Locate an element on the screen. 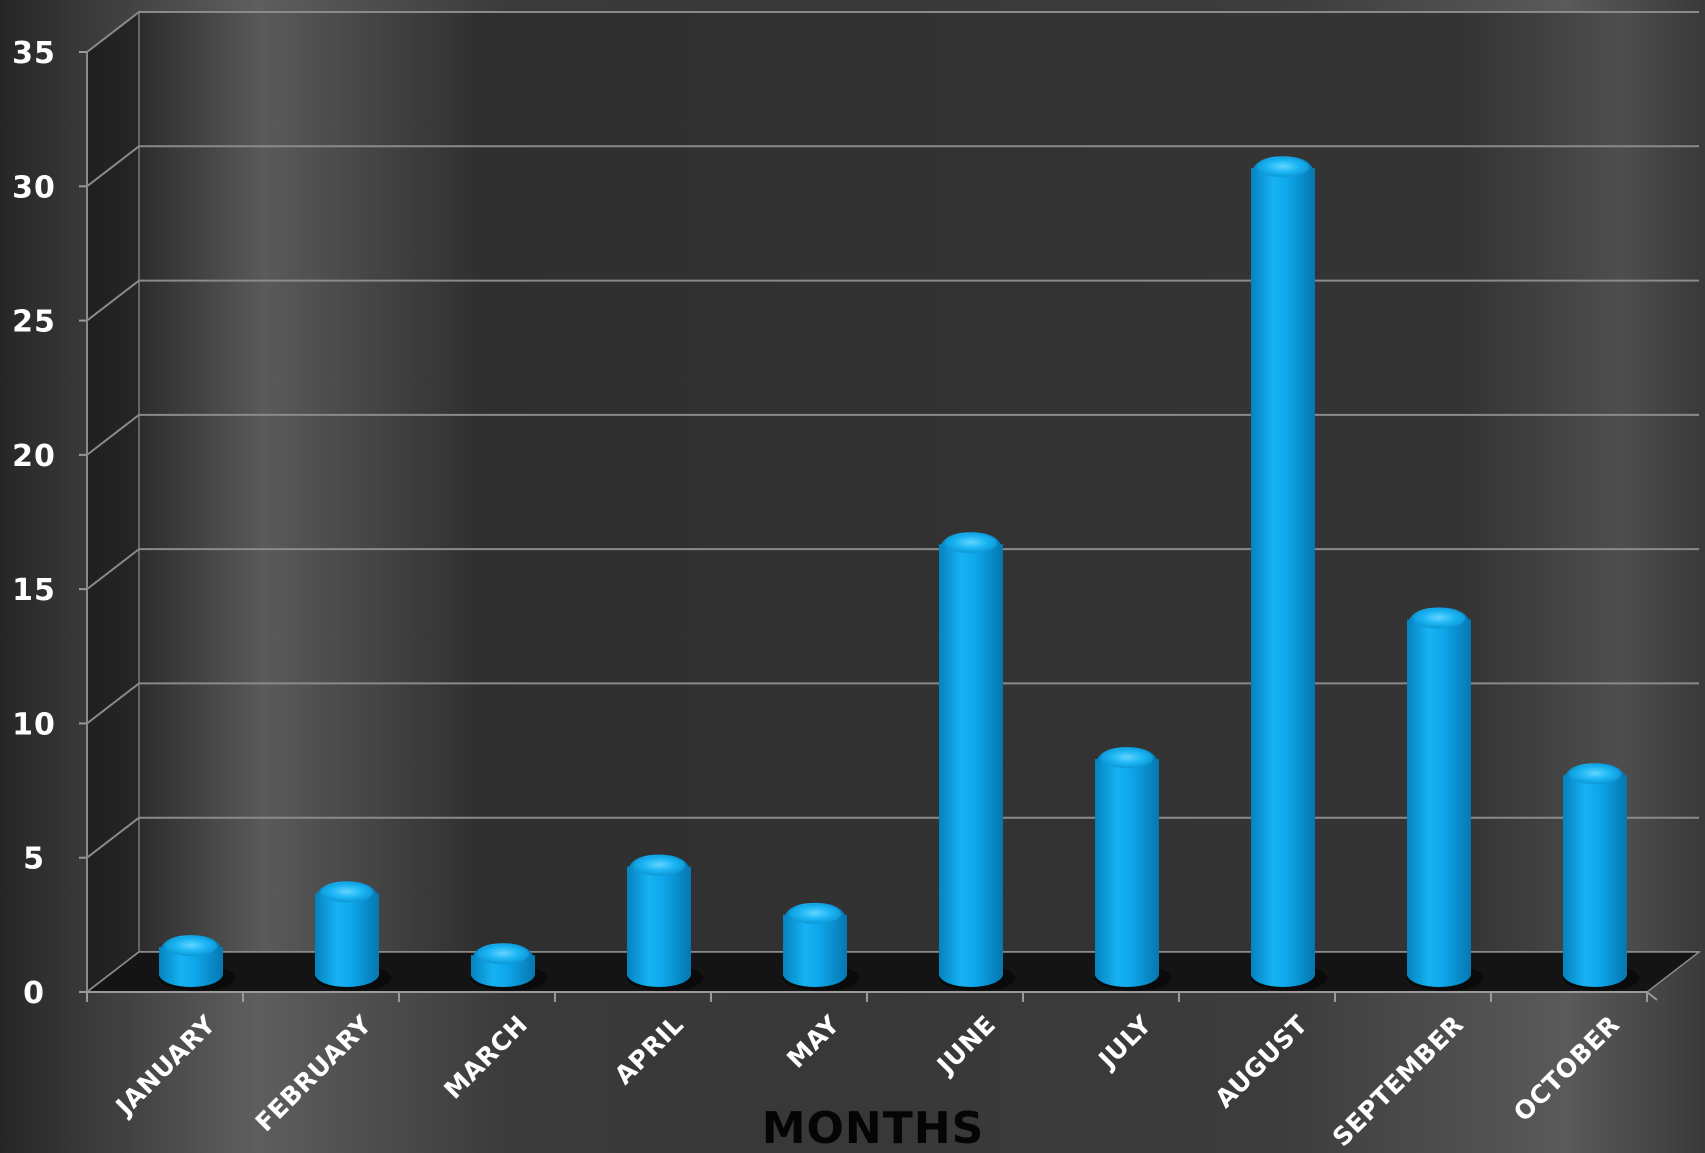 The image size is (1705, 1153). y-tick-label: 10 is located at coordinates (34, 724).